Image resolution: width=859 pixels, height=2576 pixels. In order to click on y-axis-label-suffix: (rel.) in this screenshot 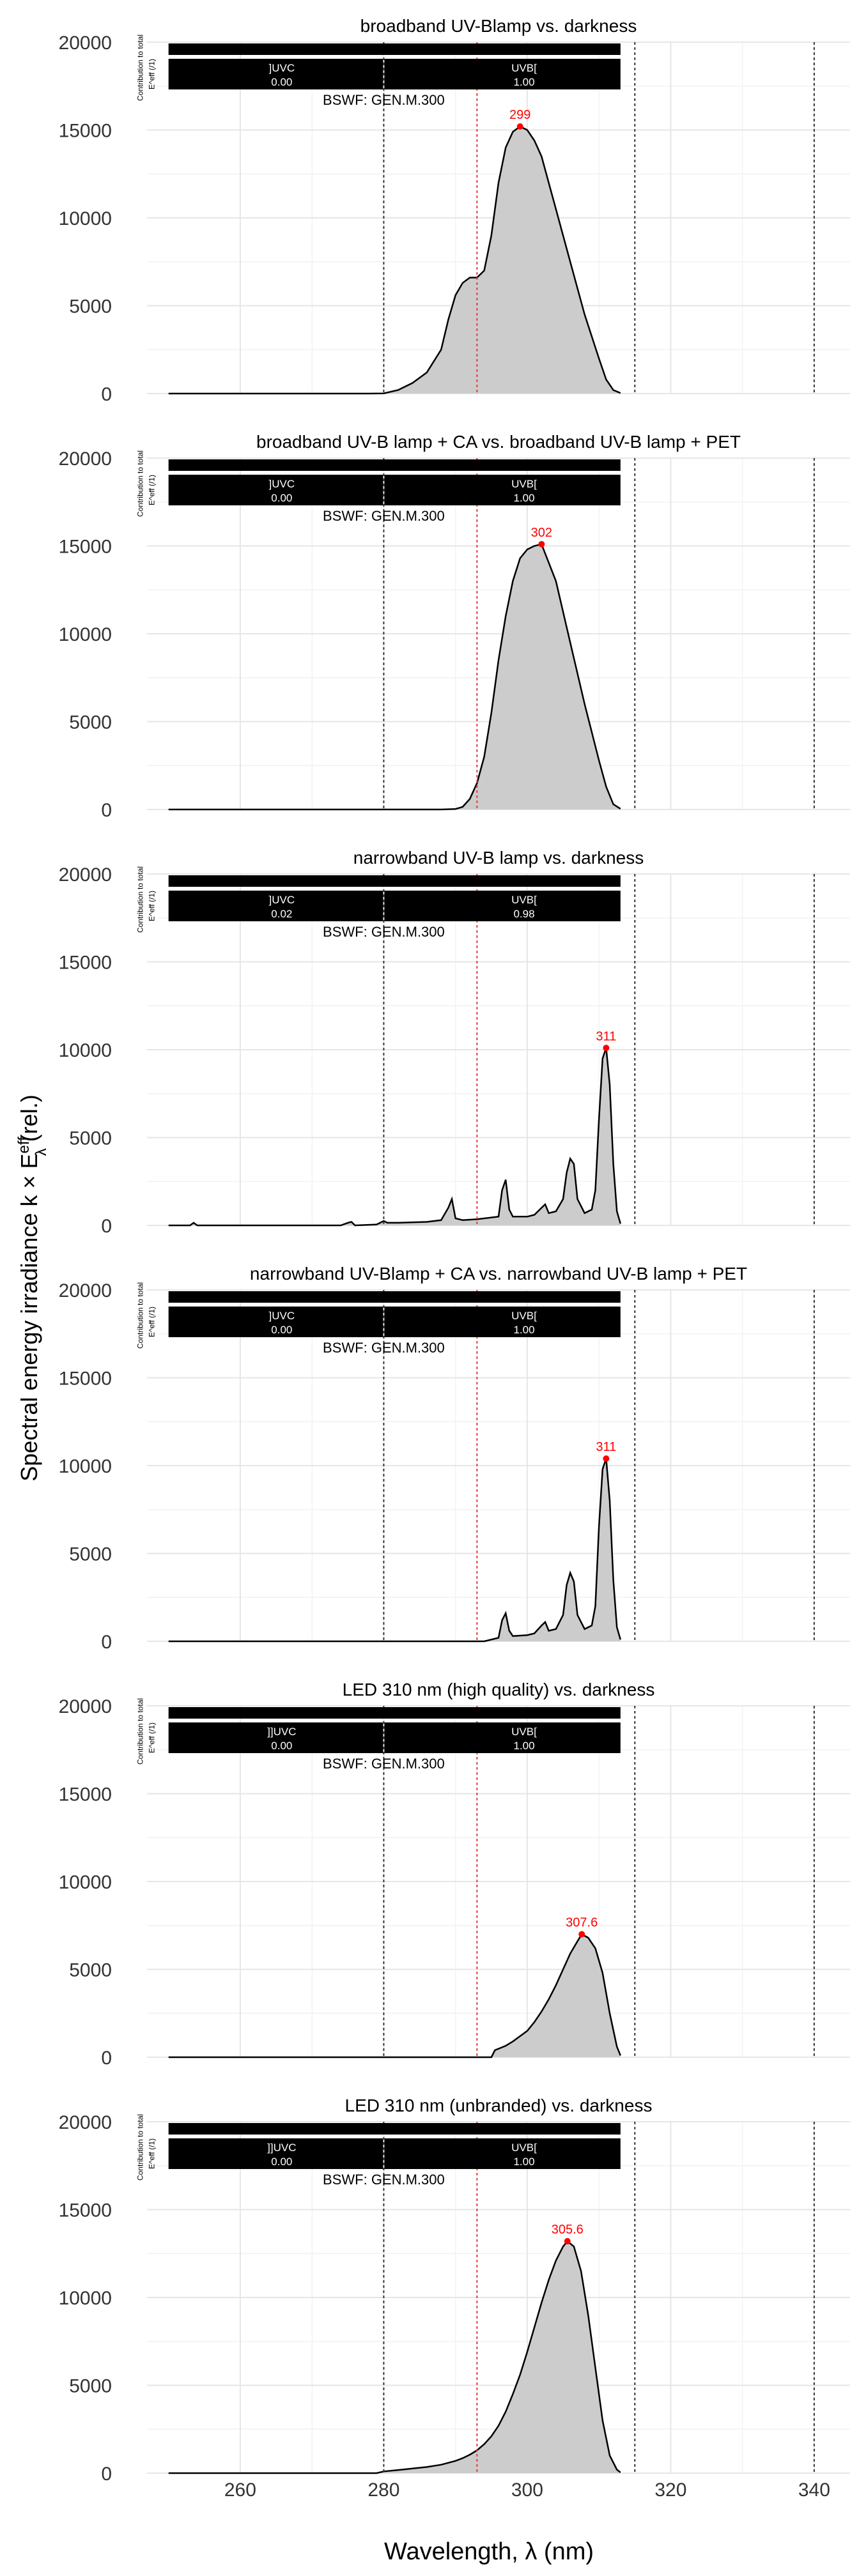, I will do `click(29, 1121)`.